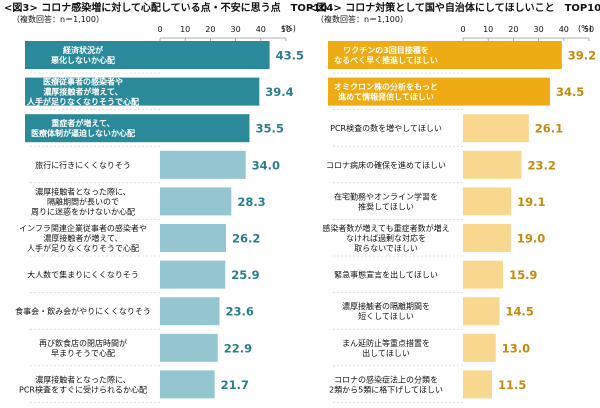  What do you see at coordinates (385, 238) in the screenshot?
I see `category-label: 感染者数が増えても重症者数が増えなければ過剰な対応を取らないでほしい` at bounding box center [385, 238].